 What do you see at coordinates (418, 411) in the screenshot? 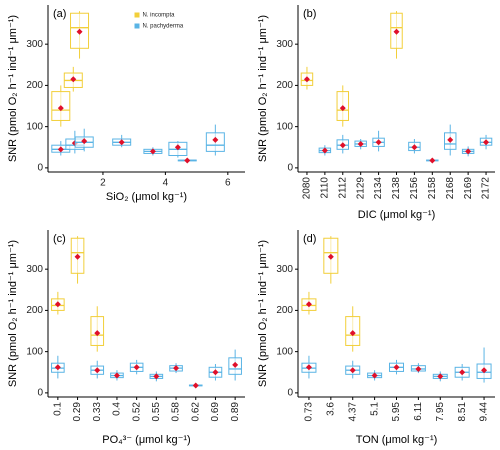
I see `x-tick-label: 6.11` at bounding box center [418, 411].